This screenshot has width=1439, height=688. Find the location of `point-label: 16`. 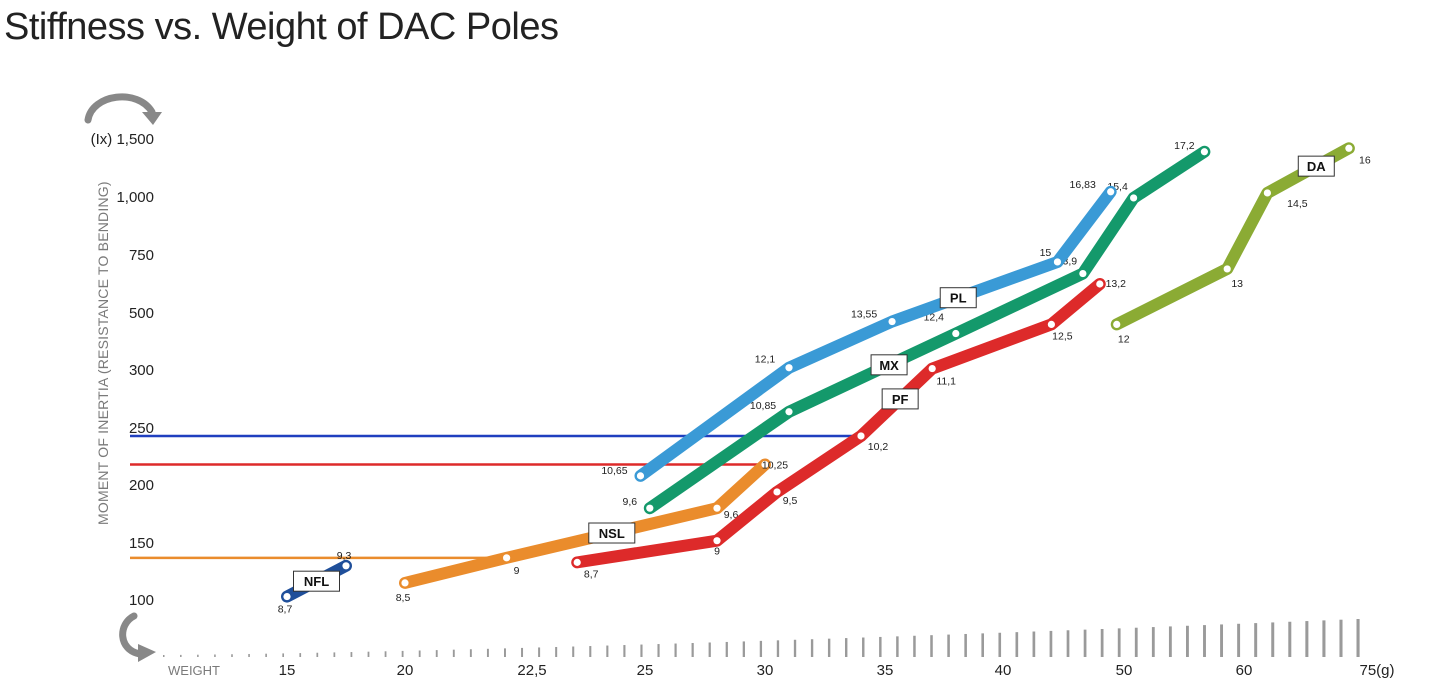

point-label: 16 is located at coordinates (1365, 160).